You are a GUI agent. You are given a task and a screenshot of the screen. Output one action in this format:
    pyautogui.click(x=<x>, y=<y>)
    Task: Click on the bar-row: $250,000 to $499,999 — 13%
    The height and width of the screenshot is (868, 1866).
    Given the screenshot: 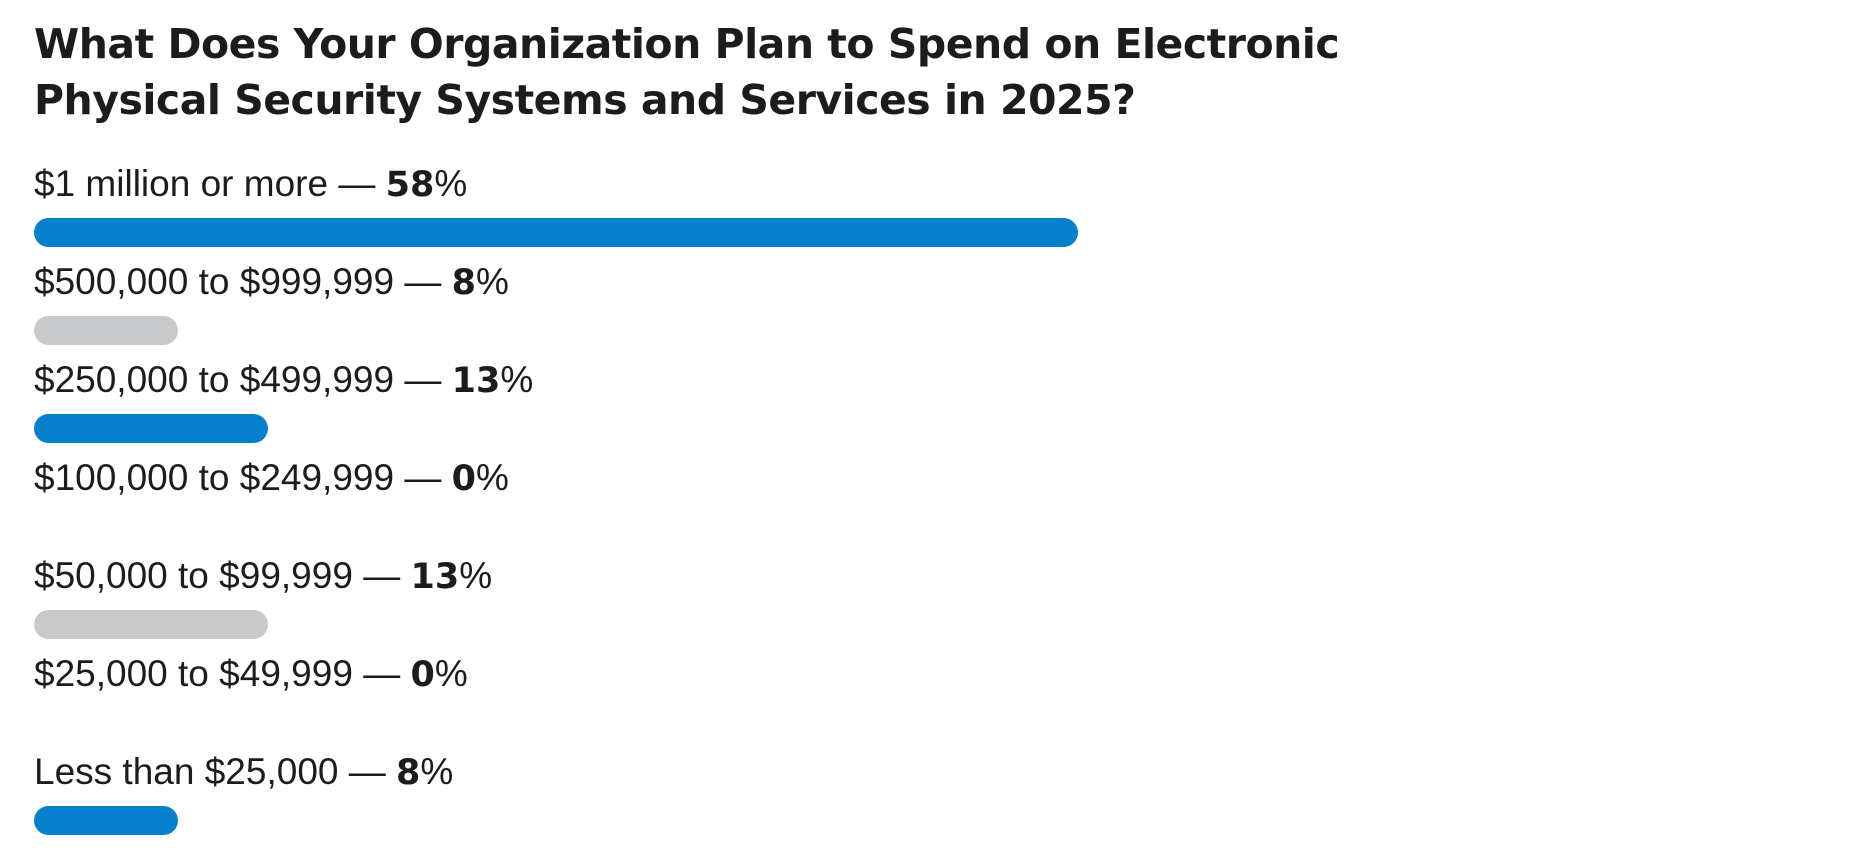 What is the action you would take?
    pyautogui.click(x=734, y=409)
    